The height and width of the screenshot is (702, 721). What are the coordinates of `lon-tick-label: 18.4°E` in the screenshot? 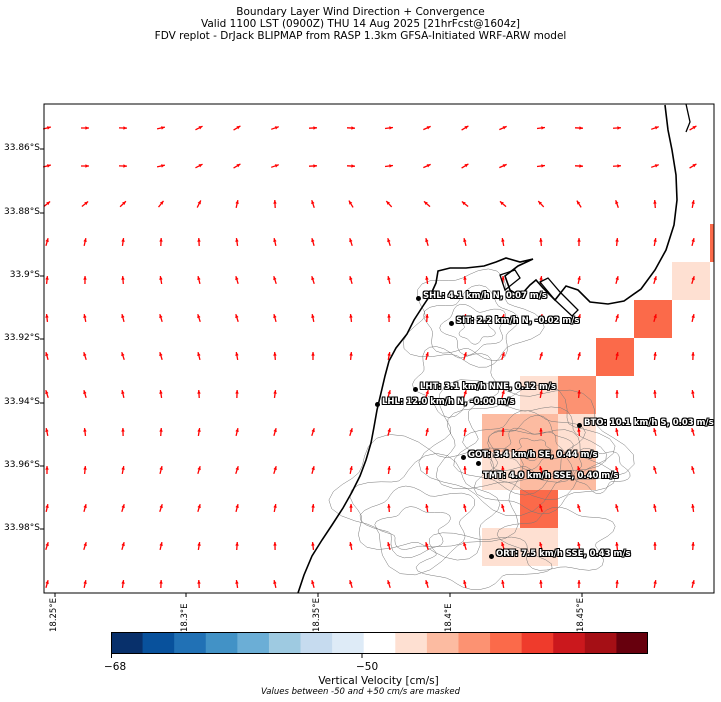 It's located at (449, 617).